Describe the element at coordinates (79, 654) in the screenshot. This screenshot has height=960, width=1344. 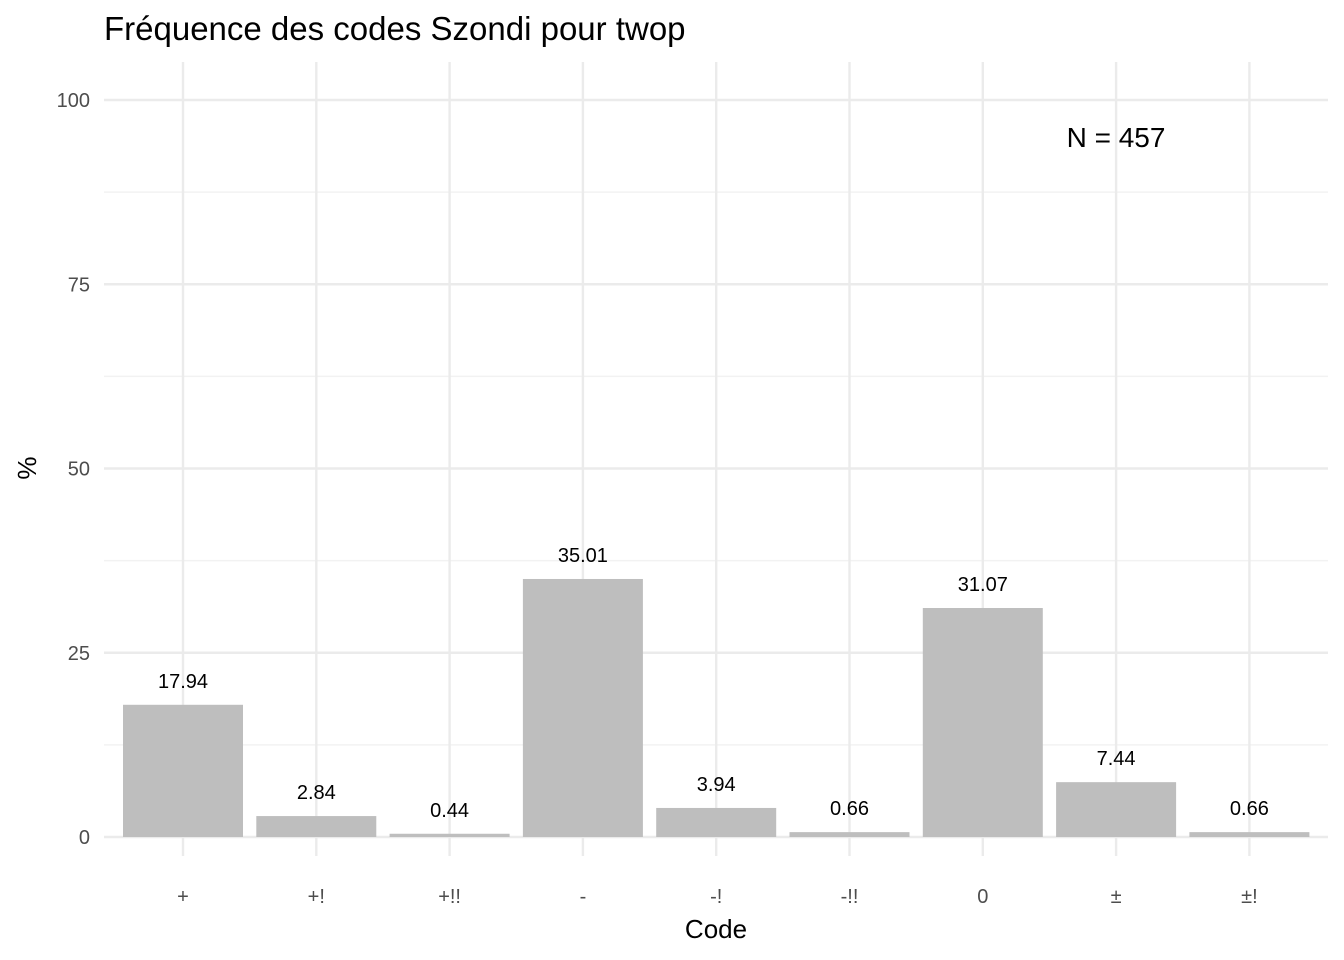
I see `y-tick-label: 25` at that location.